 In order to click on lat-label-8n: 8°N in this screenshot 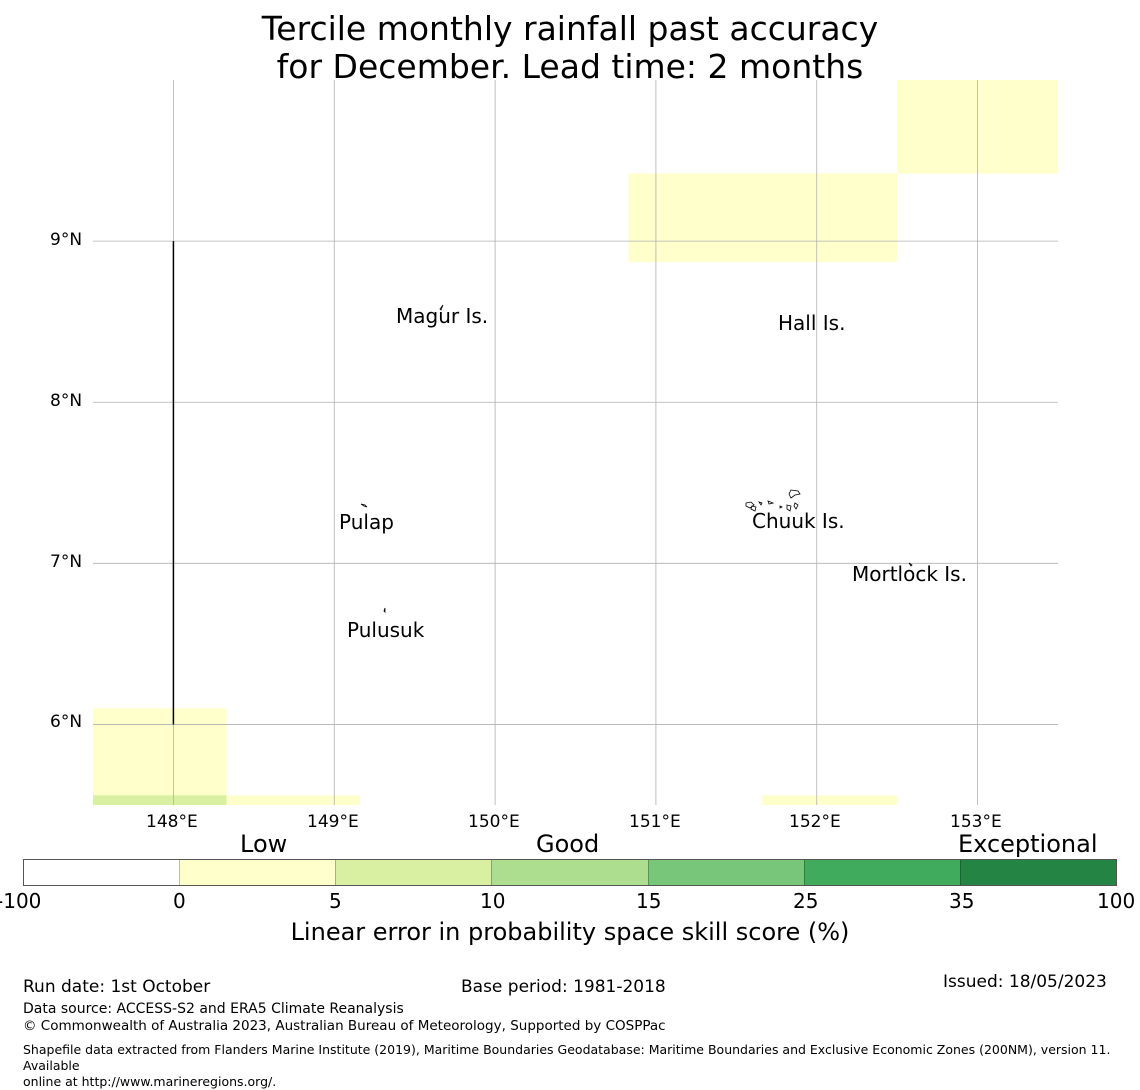, I will do `click(66, 401)`.